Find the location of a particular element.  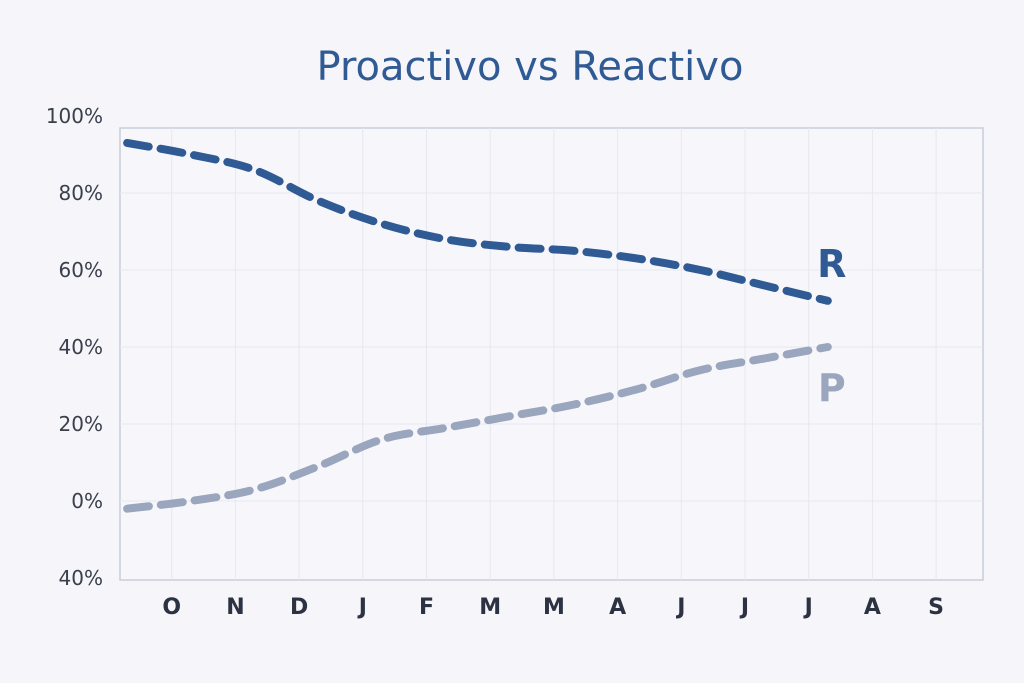

x-tick-label: N is located at coordinates (235, 607).